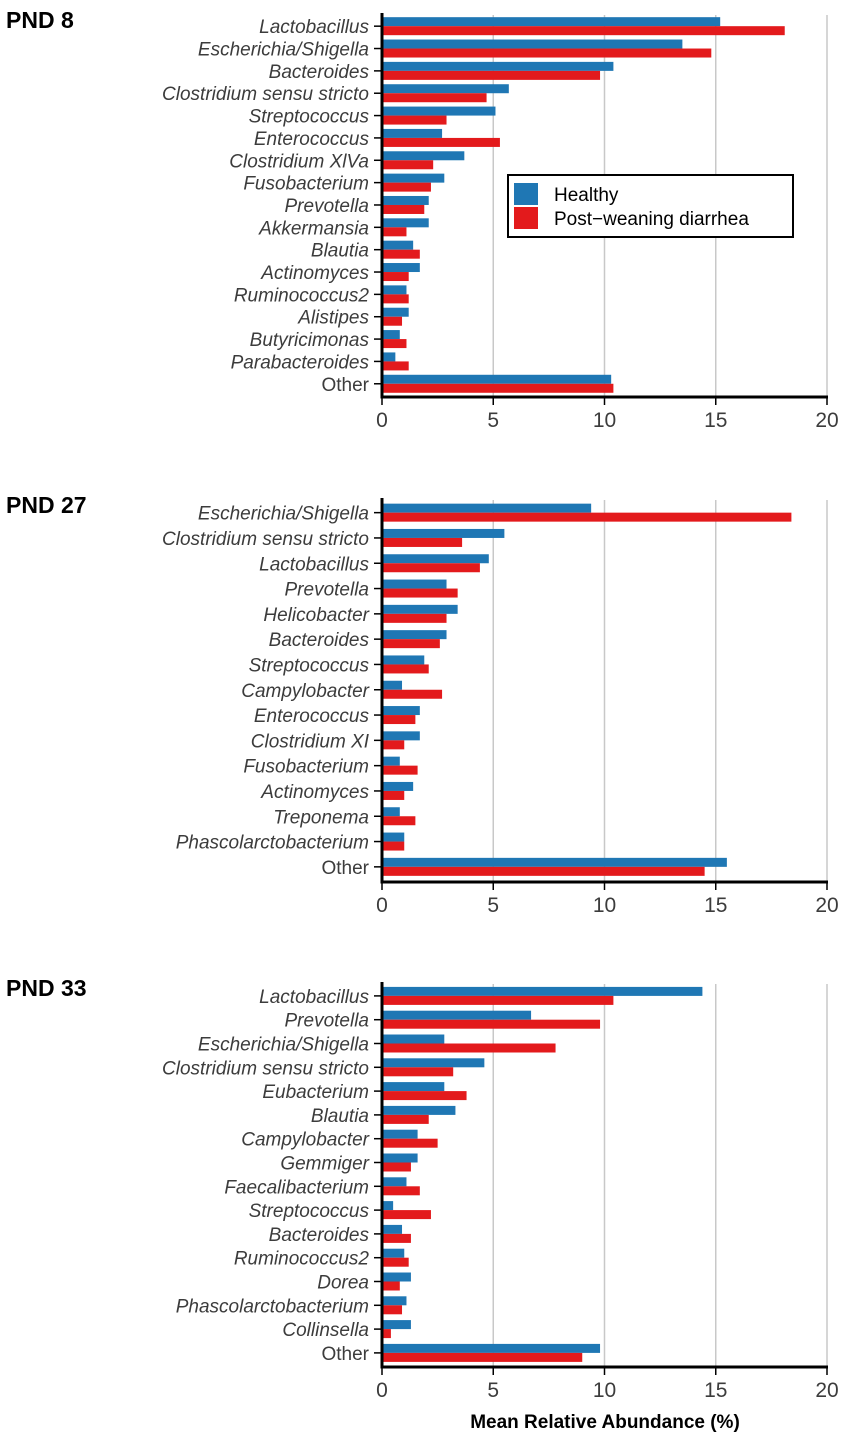  What do you see at coordinates (340, 251) in the screenshot?
I see `pnd-8-category-label-blautia: Blautia` at bounding box center [340, 251].